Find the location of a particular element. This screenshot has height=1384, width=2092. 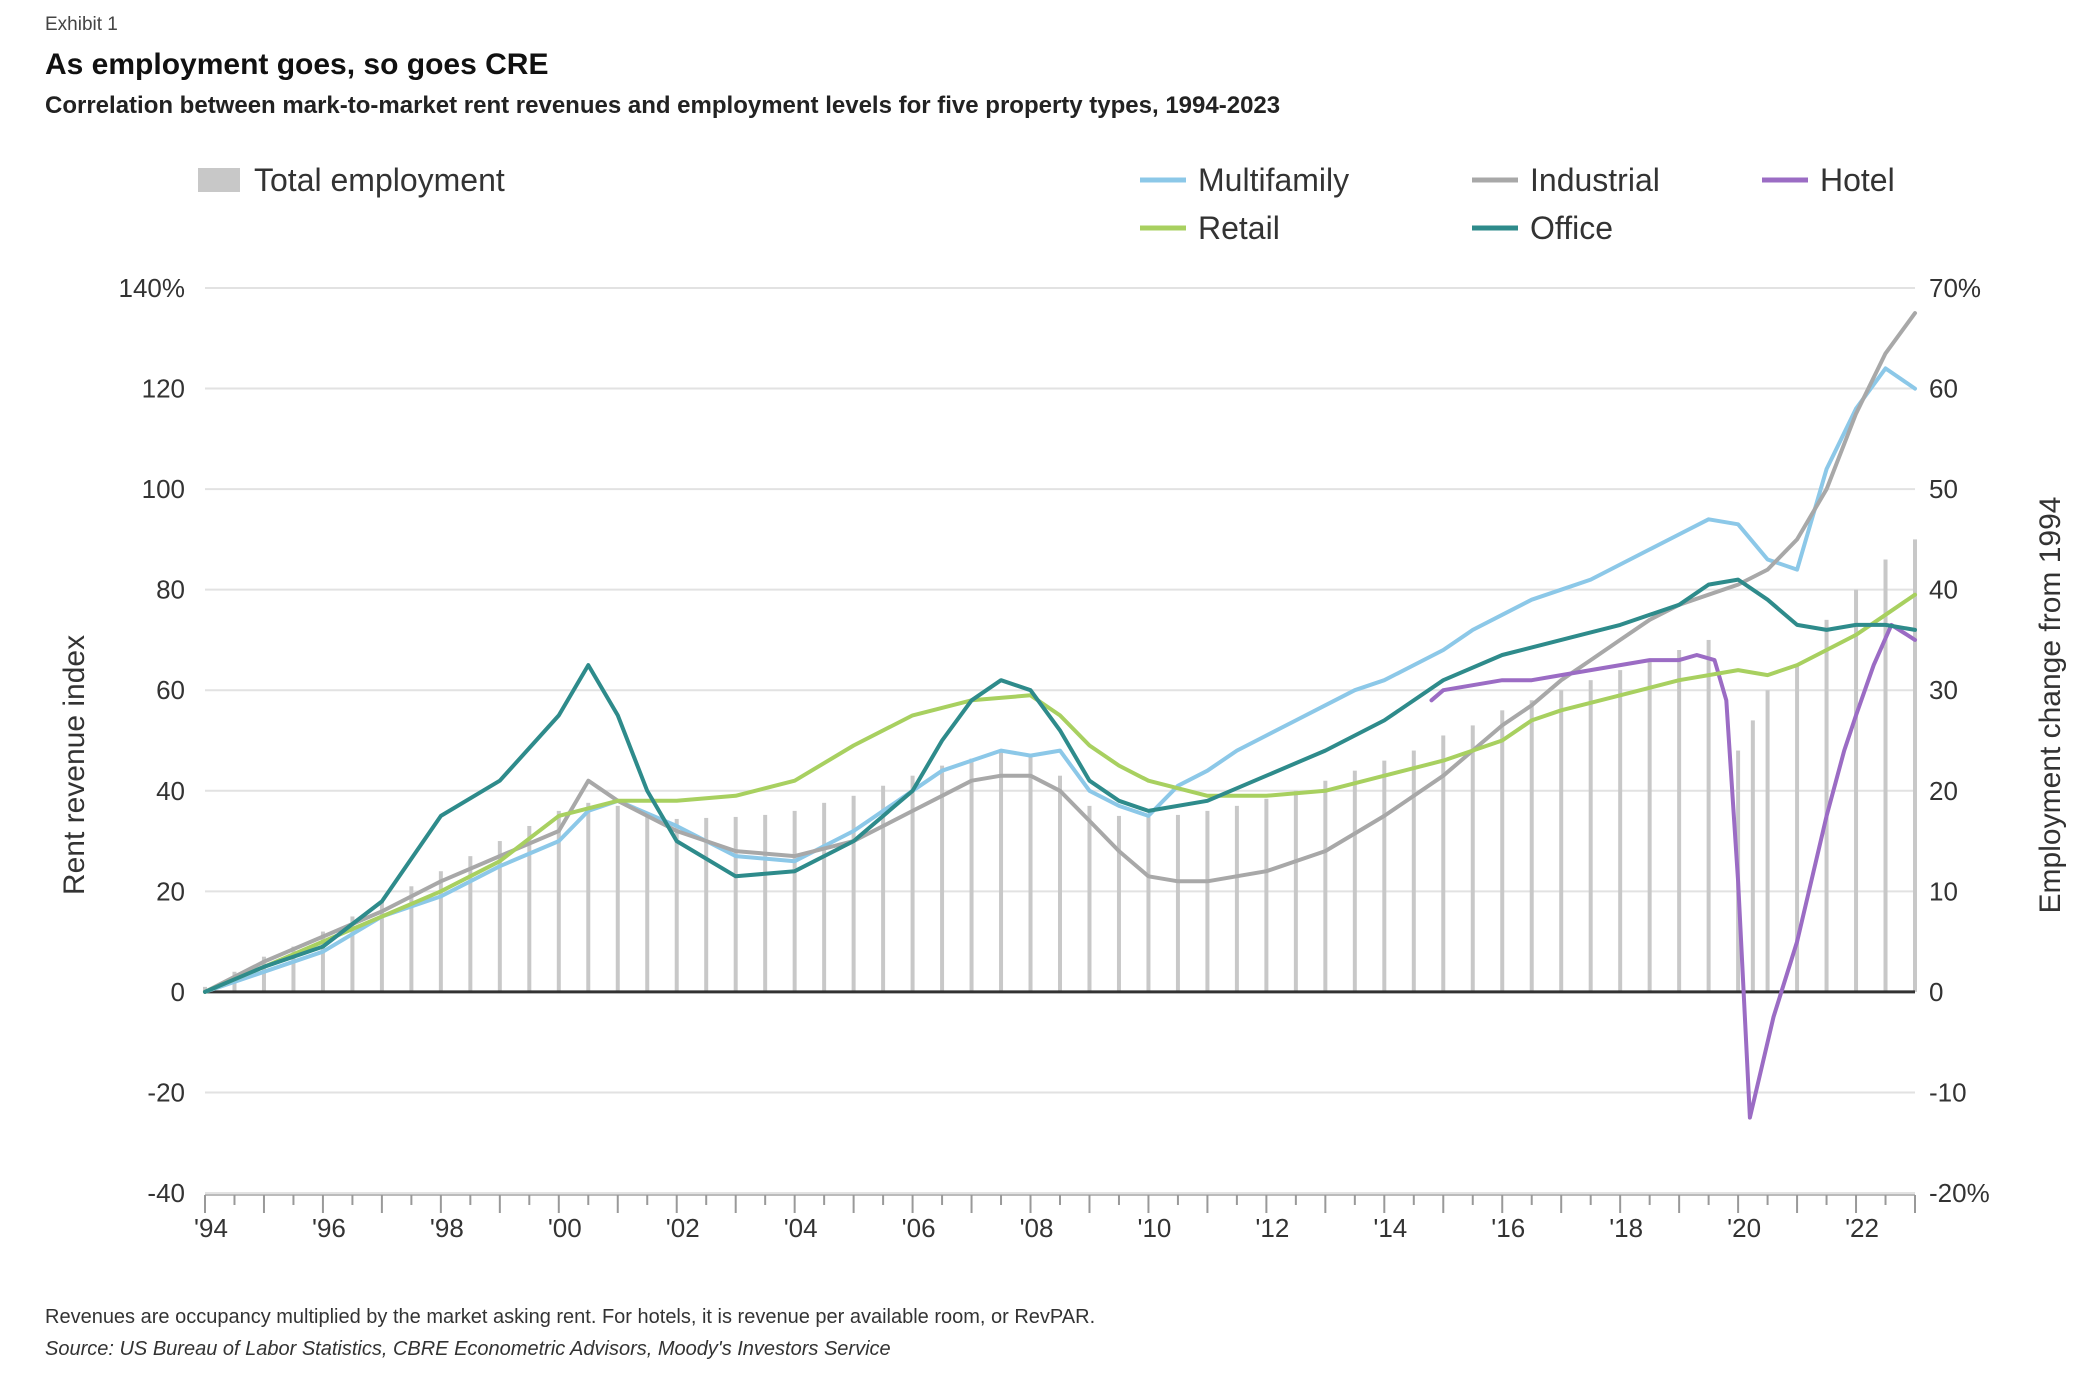

x-tick-label: '16 is located at coordinates (1508, 1228).